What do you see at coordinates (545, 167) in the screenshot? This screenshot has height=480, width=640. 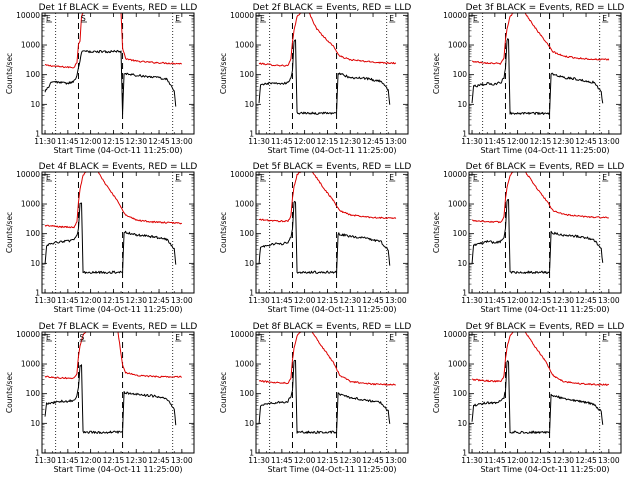 I see `panel-title: Det 6f BLACK = Events, RED = LLD` at bounding box center [545, 167].